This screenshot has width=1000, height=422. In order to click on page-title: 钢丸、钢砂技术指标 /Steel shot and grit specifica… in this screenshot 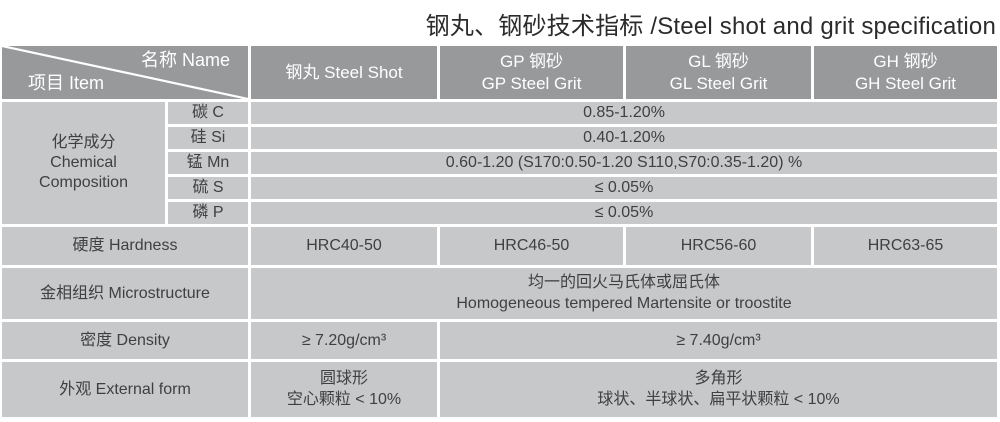, I will do `click(710, 26)`.